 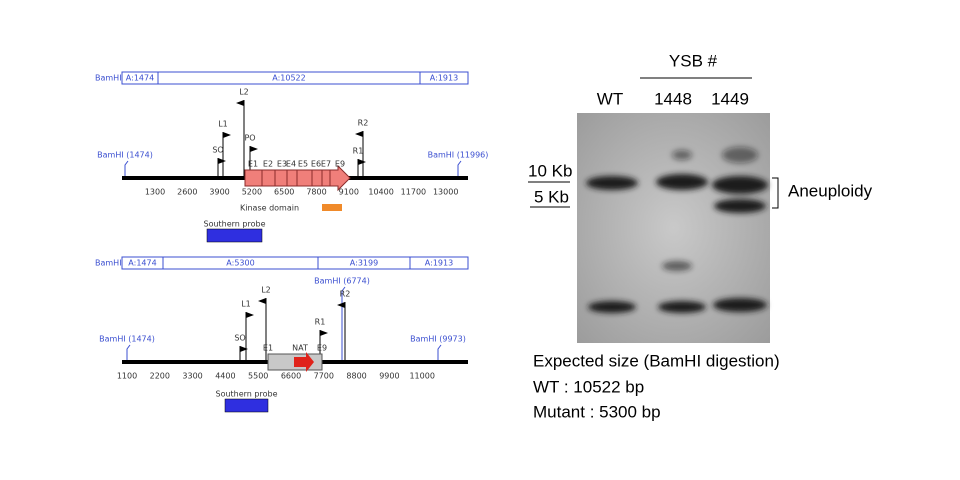 I want to click on exon-label: E2, so click(x=268, y=164).